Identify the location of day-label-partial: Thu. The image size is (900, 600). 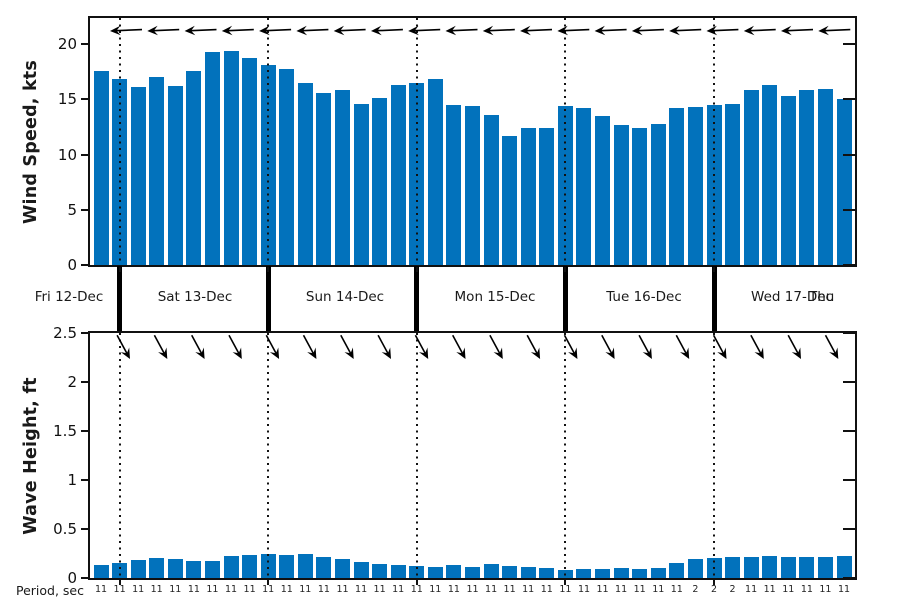
(822, 297).